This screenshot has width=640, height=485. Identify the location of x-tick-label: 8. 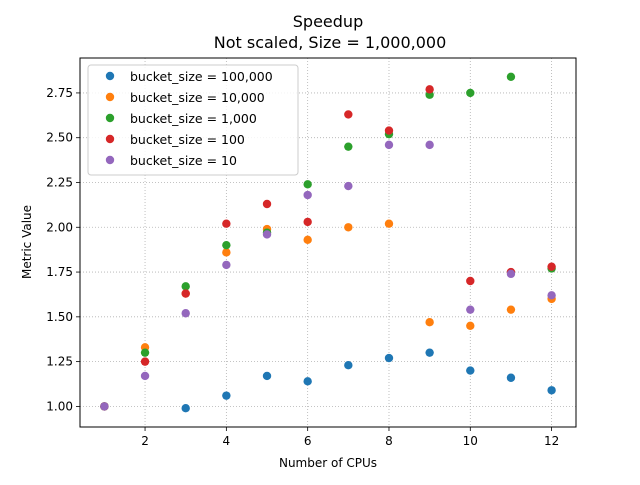
(389, 441).